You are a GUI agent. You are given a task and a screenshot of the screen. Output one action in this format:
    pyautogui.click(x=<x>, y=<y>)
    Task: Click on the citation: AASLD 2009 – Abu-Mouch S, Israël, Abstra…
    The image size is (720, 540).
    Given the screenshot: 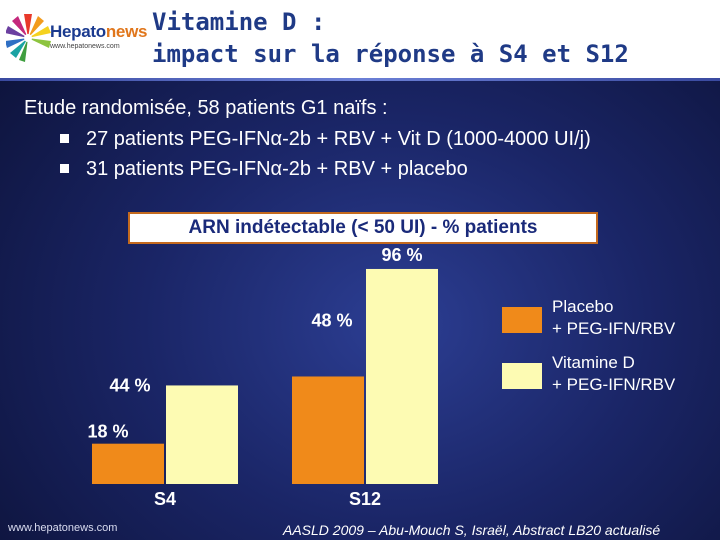 What is the action you would take?
    pyautogui.click(x=472, y=530)
    